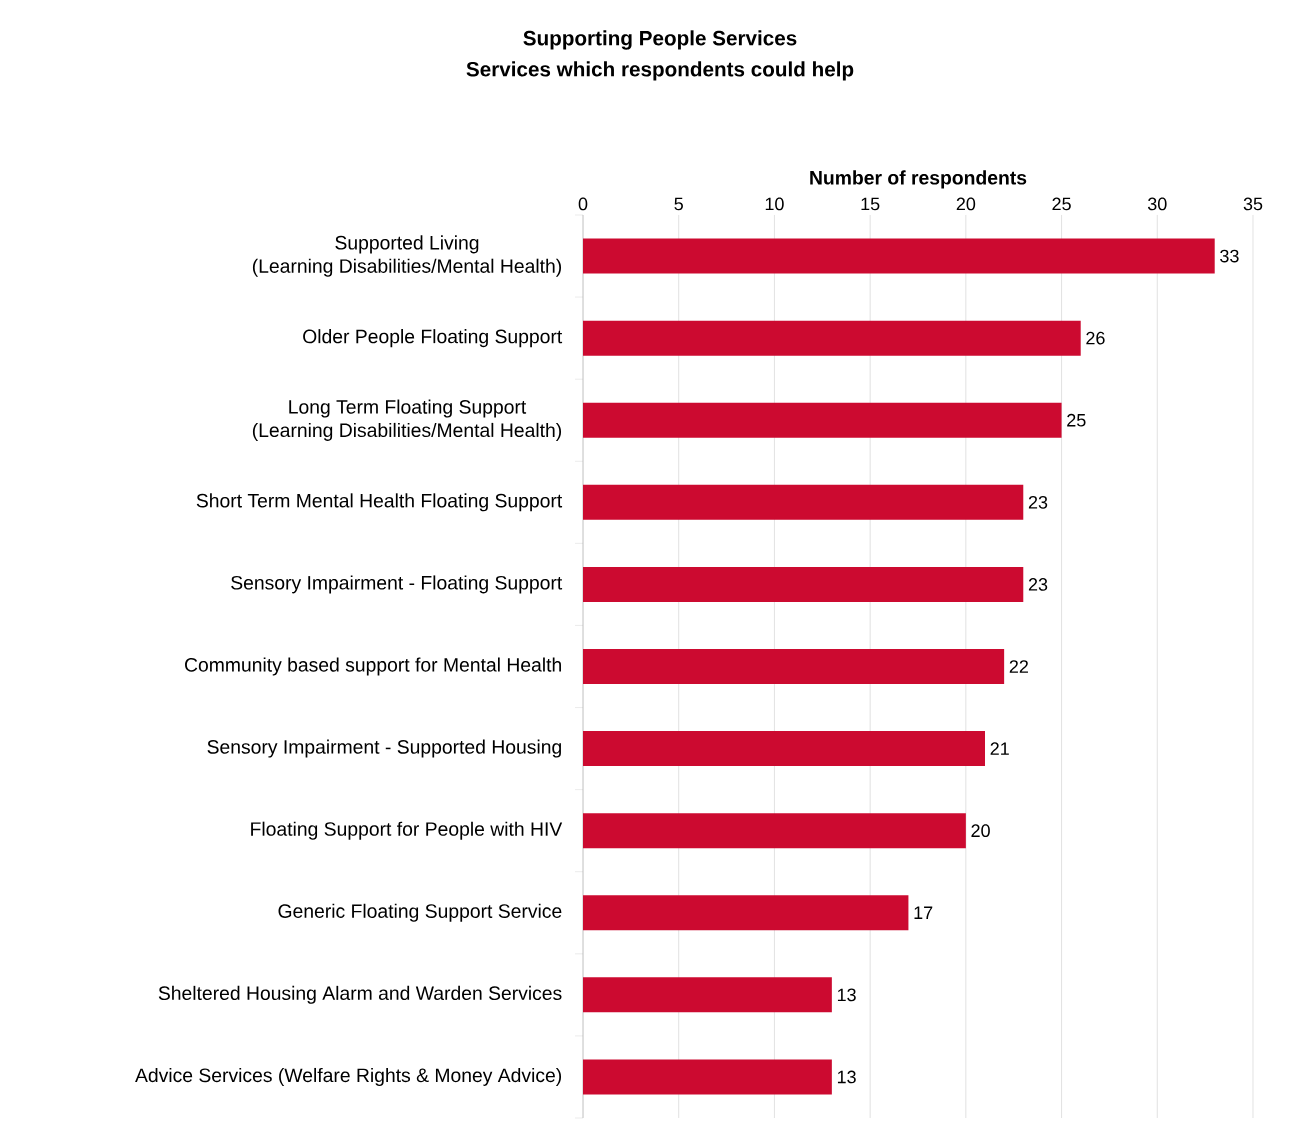 The width and height of the screenshot is (1300, 1128). I want to click on data-label: 25, so click(1076, 420).